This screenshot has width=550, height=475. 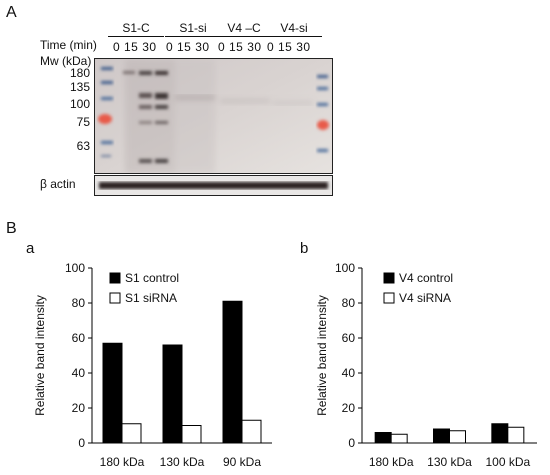 What do you see at coordinates (242, 462) in the screenshot?
I see `x-category-label: 90 kDa` at bounding box center [242, 462].